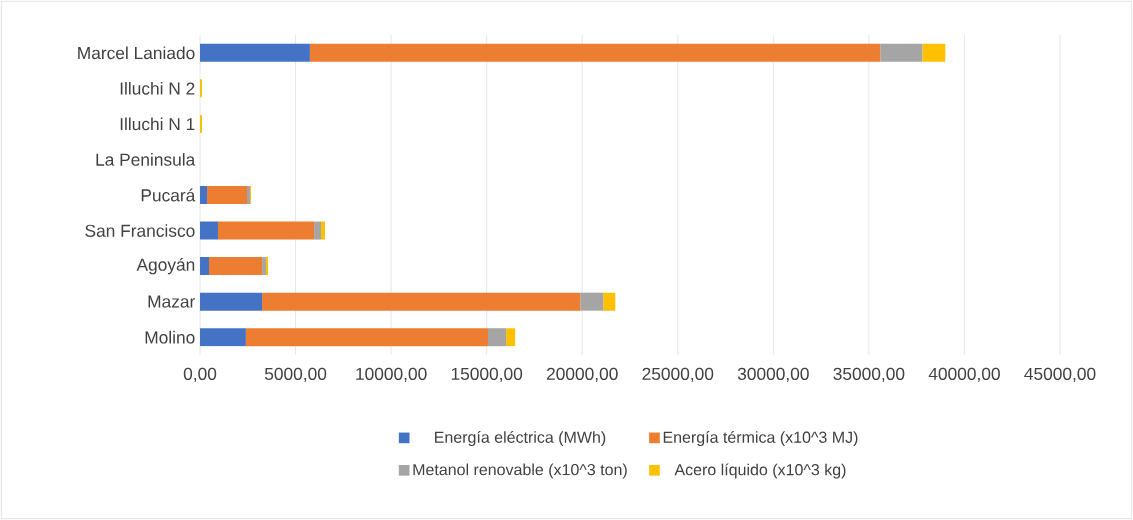  What do you see at coordinates (146, 159) in the screenshot?
I see `y-tick-label: La Peninsula` at bounding box center [146, 159].